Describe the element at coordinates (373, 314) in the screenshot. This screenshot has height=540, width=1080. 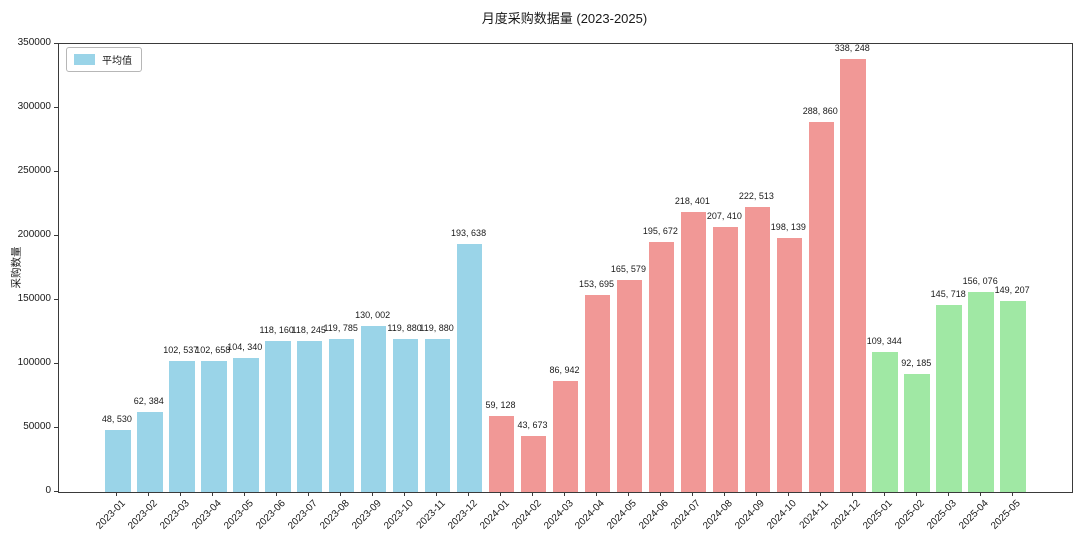
I see `bar-value-label: 130, 002` at that location.